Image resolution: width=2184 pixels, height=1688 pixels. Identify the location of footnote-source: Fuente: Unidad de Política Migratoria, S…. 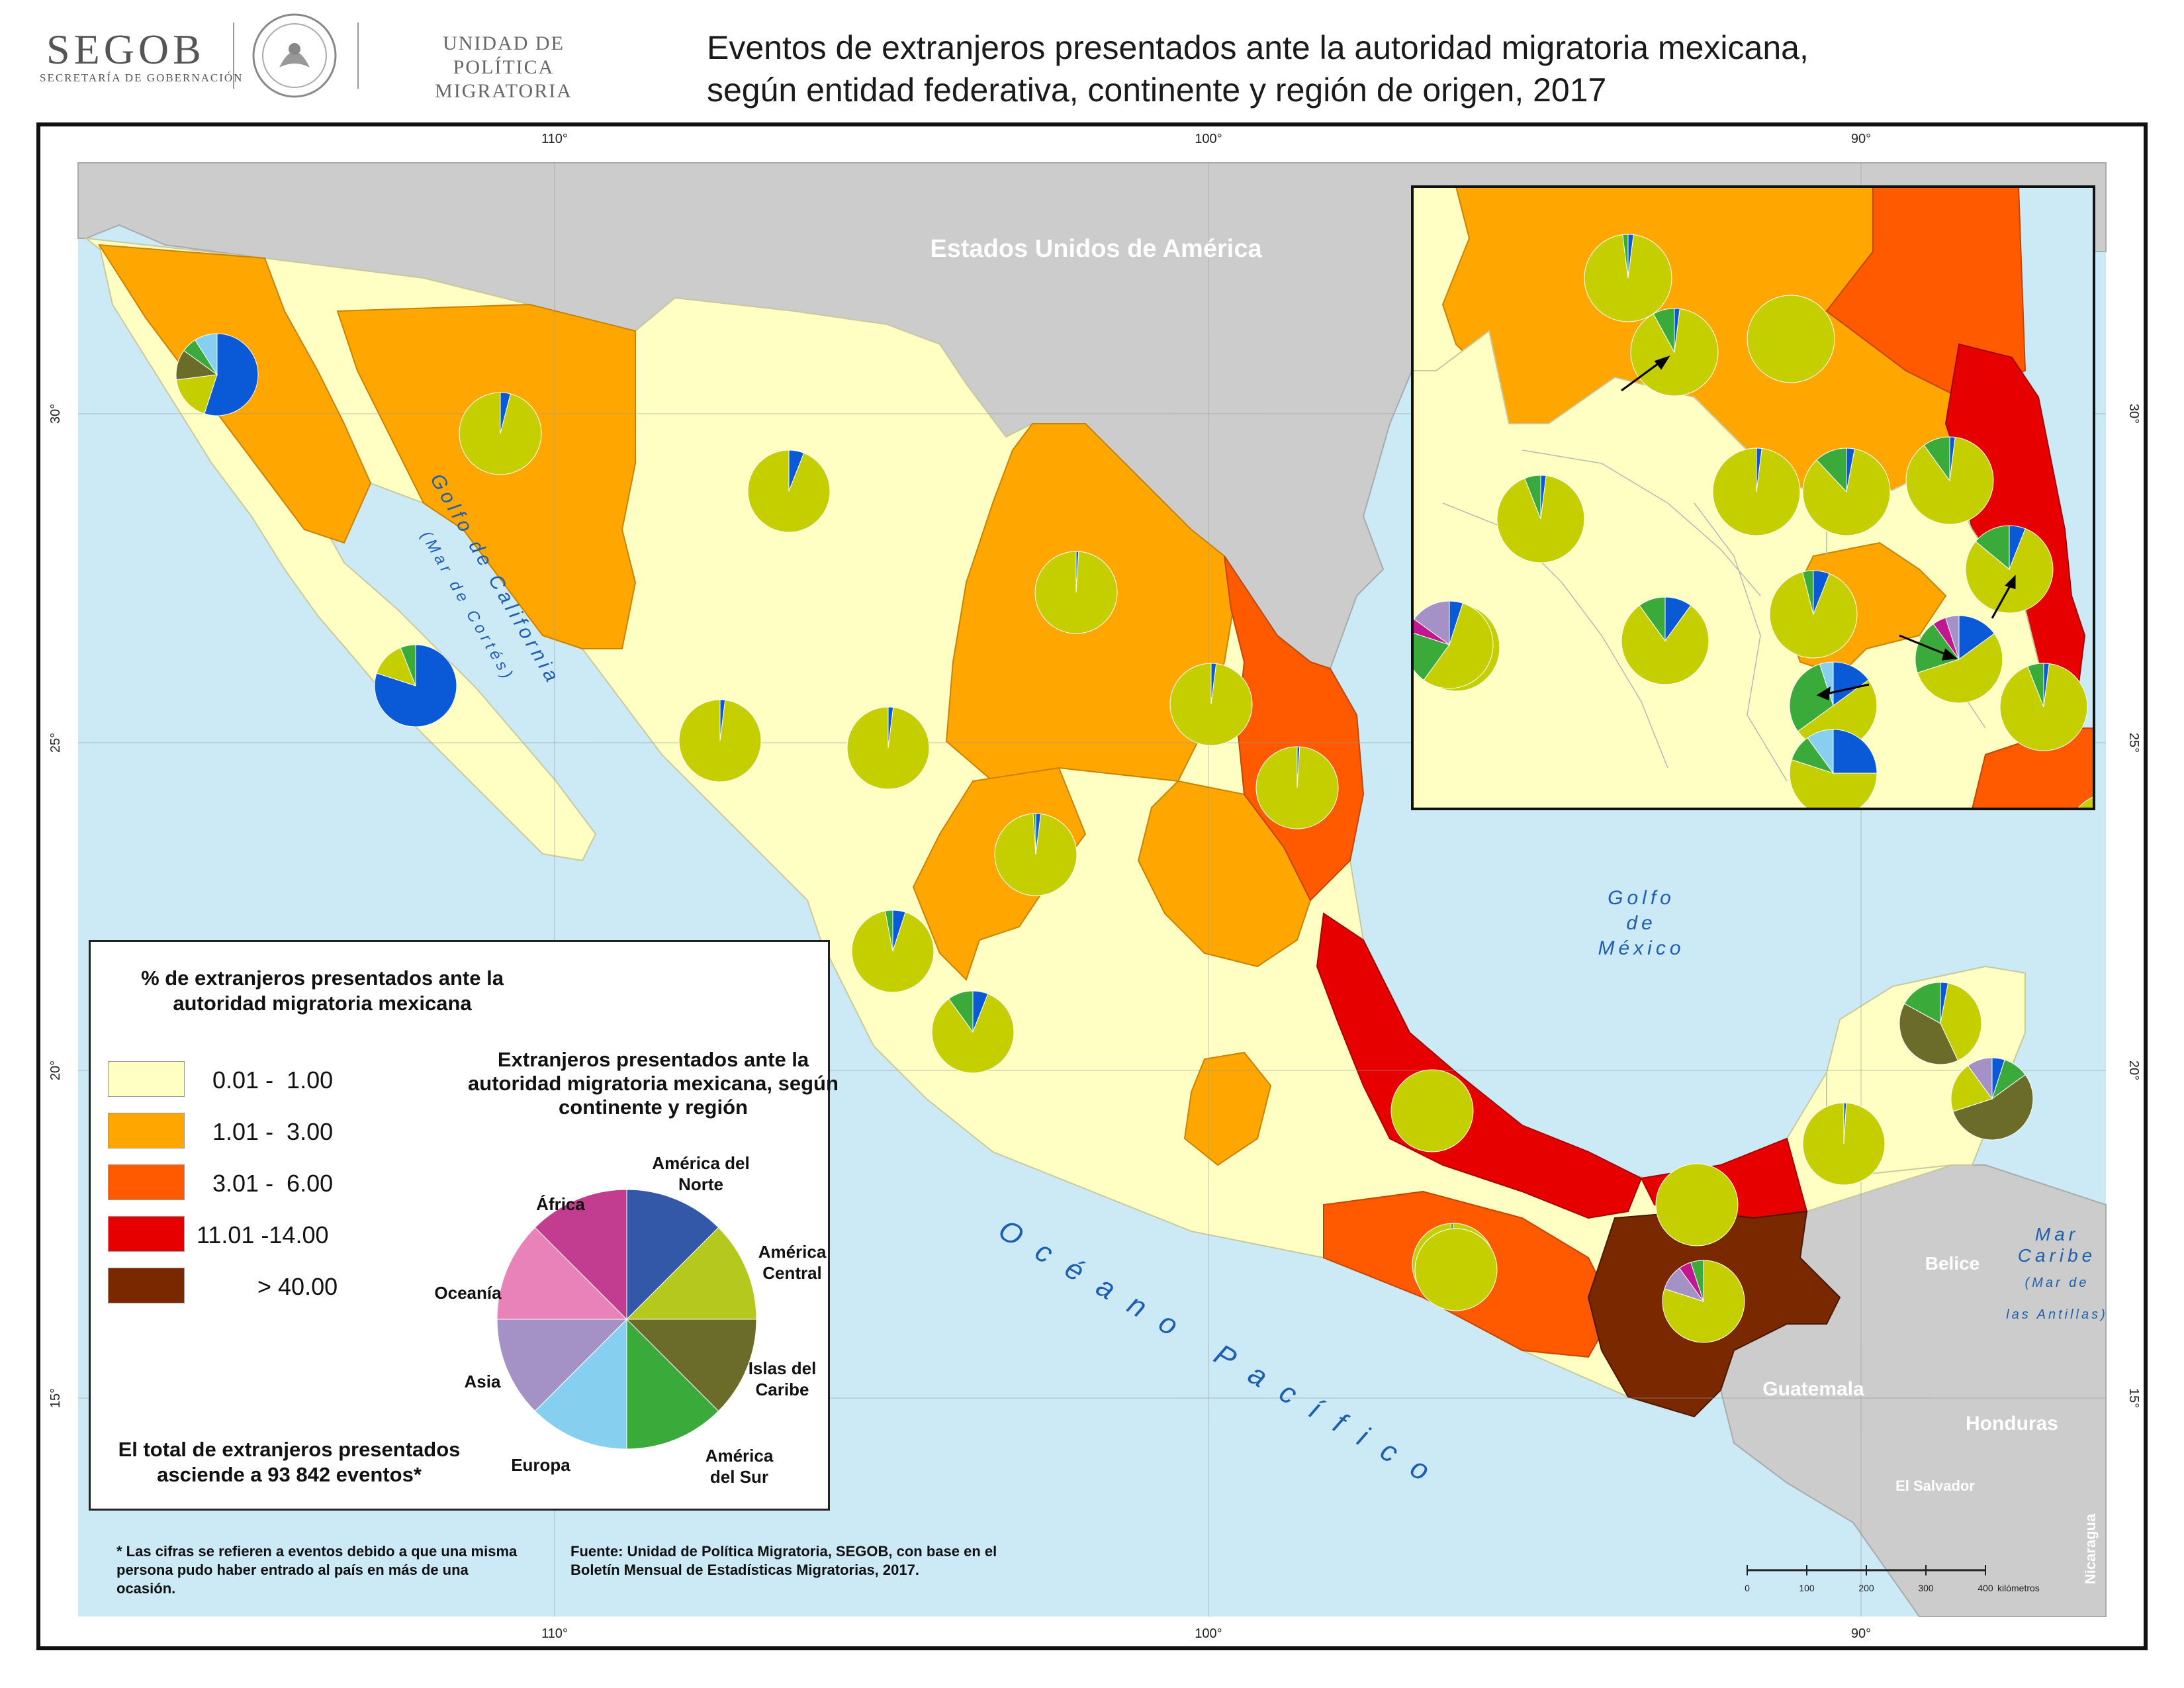
(783, 1560).